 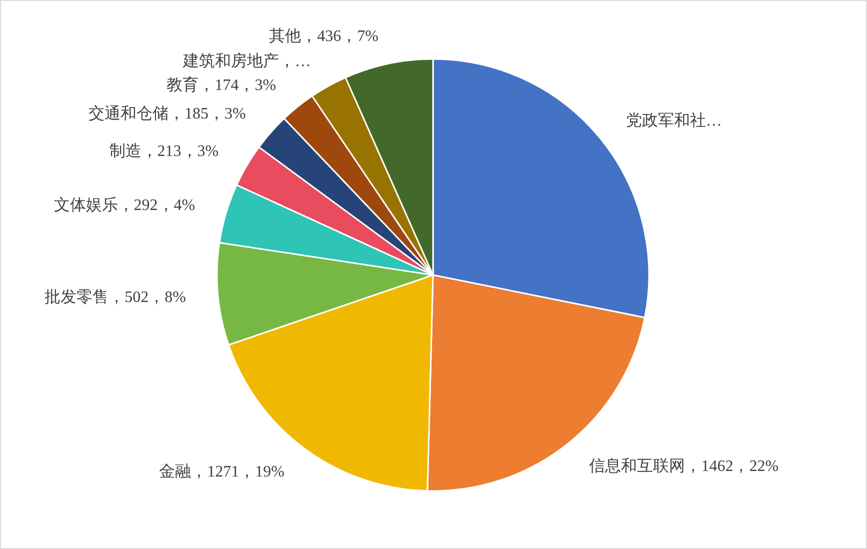 What do you see at coordinates (115, 297) in the screenshot?
I see `slice-label: 批发零售，502，8%` at bounding box center [115, 297].